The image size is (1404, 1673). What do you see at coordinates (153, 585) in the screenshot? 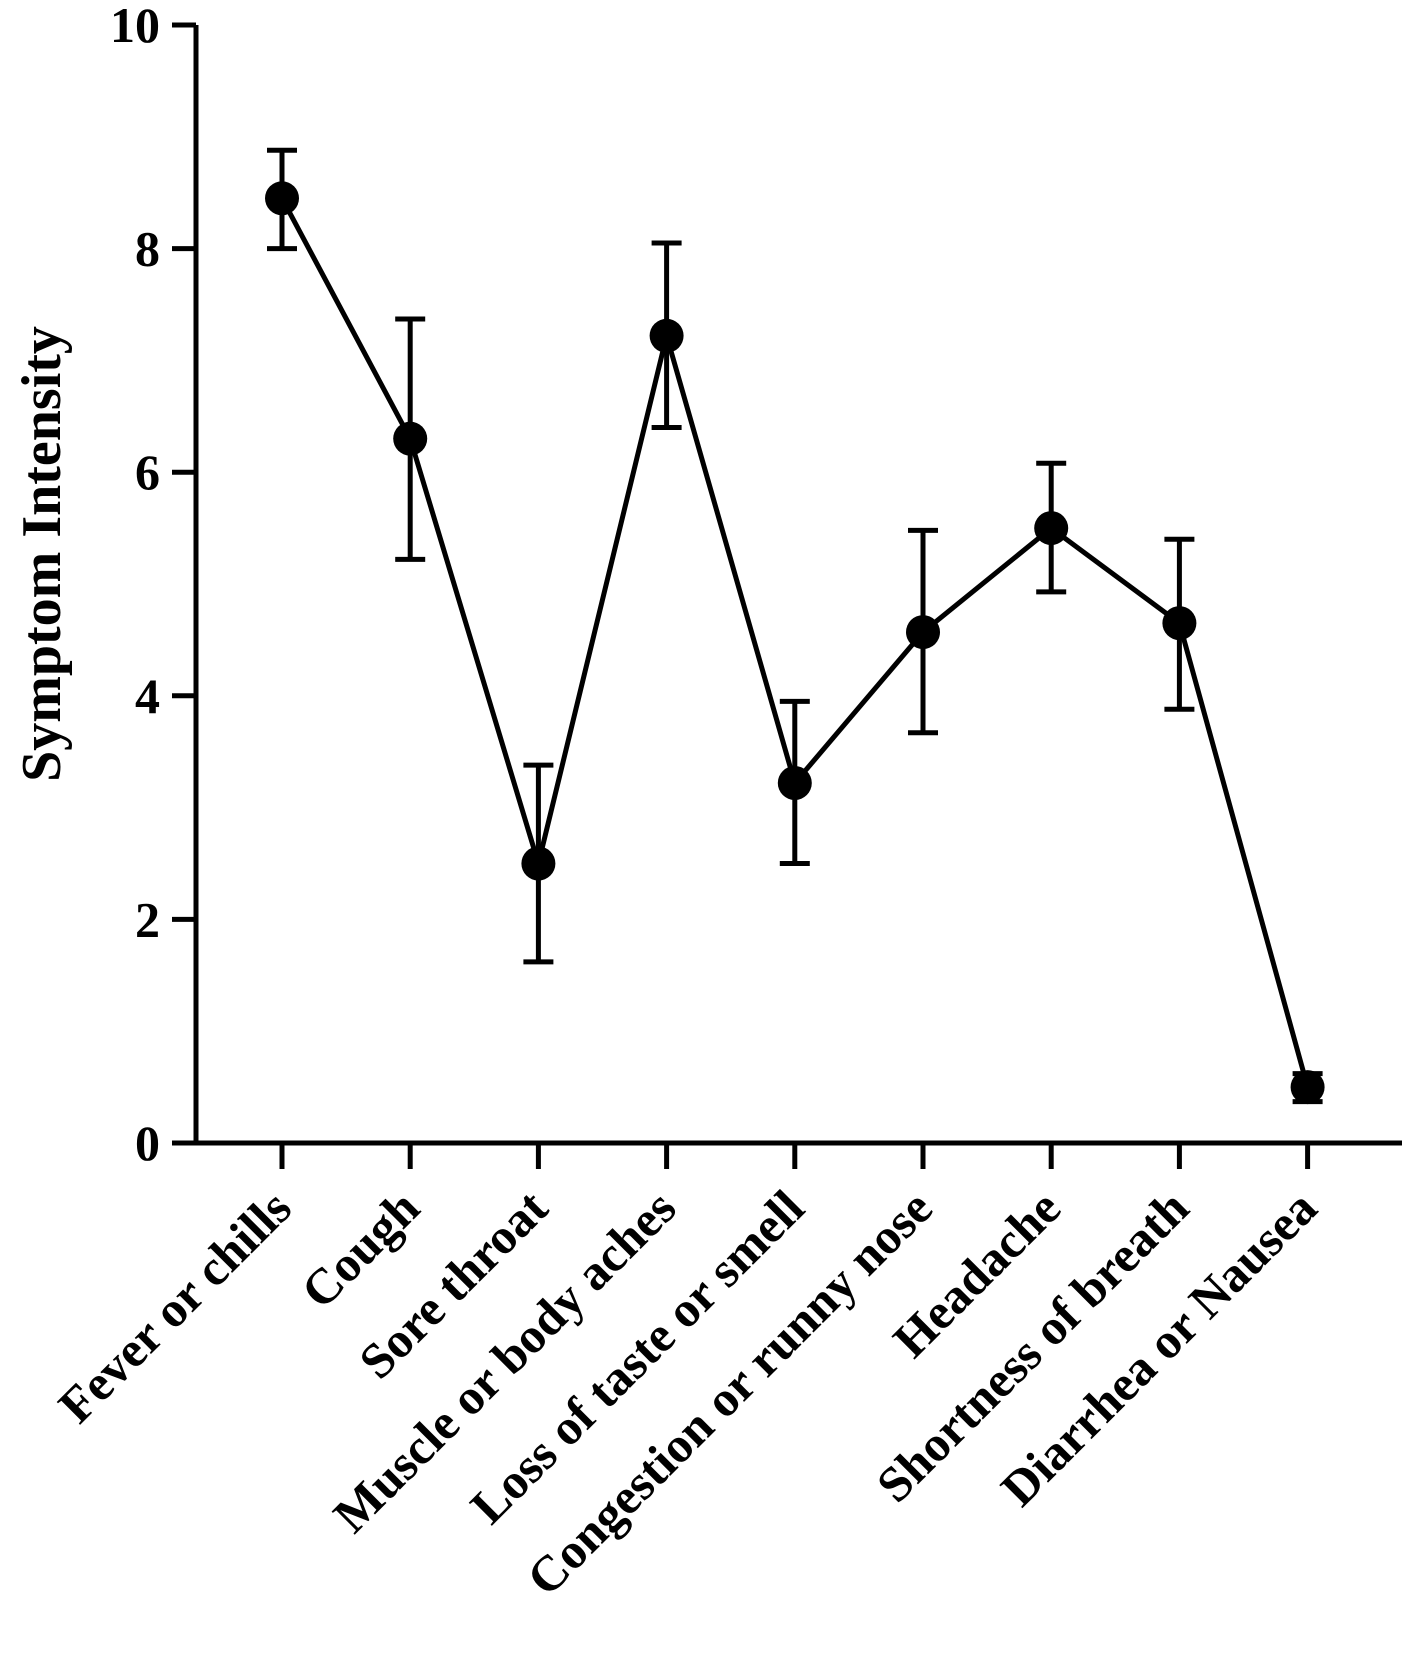
I see `y-ticks: 0 2 4 6 8 10` at bounding box center [153, 585].